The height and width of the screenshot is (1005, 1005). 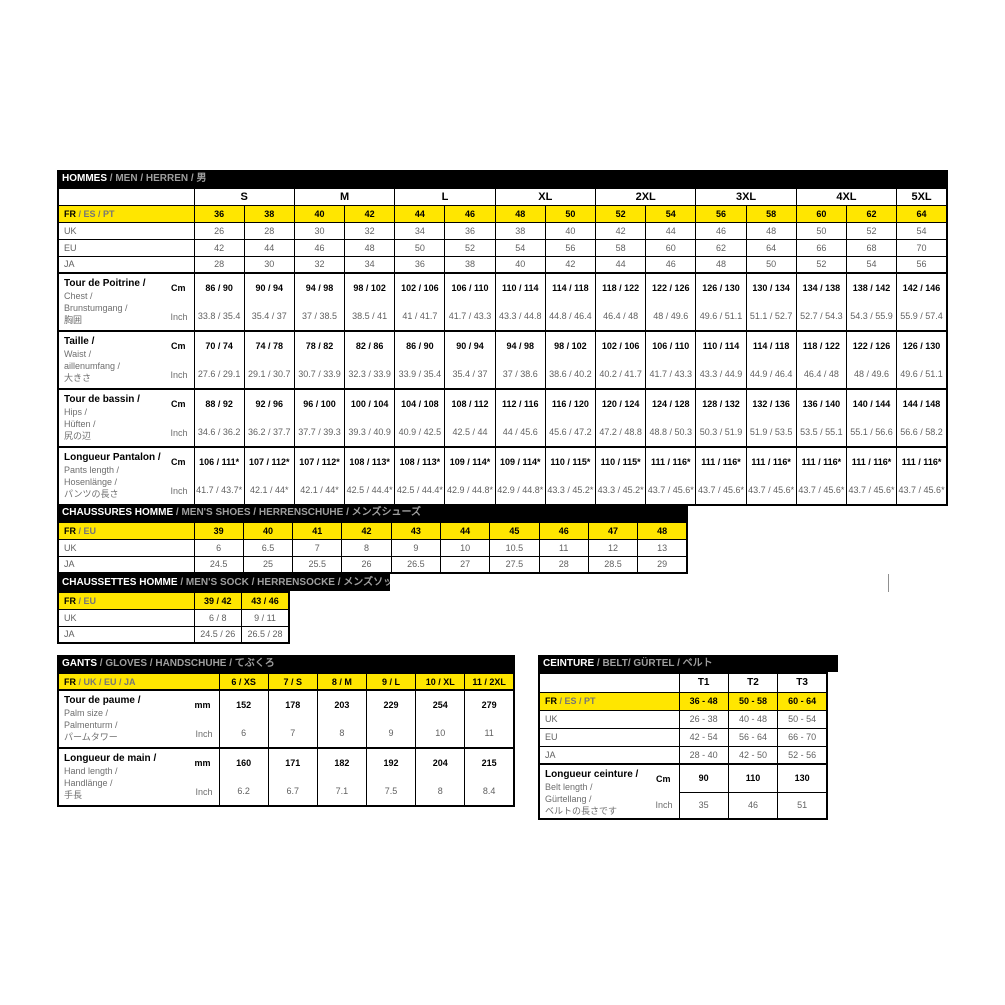 What do you see at coordinates (721, 287) in the screenshot?
I see `cm-value: 126 / 130` at bounding box center [721, 287].